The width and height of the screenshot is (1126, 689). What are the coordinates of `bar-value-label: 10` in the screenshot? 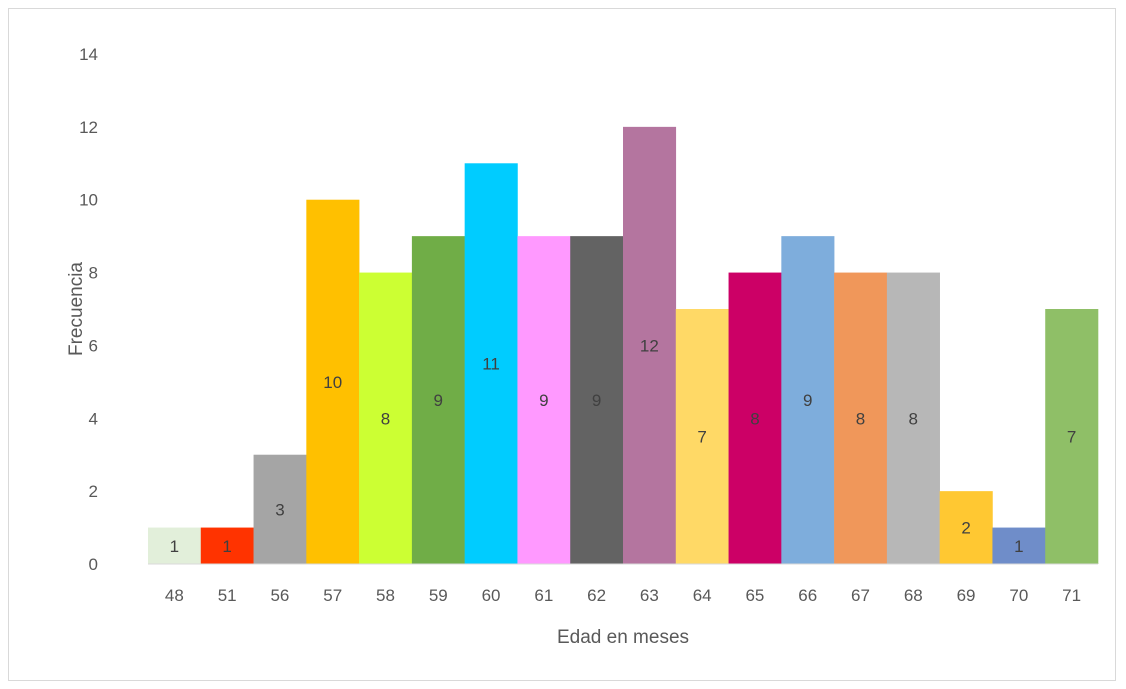 It's located at (332, 382).